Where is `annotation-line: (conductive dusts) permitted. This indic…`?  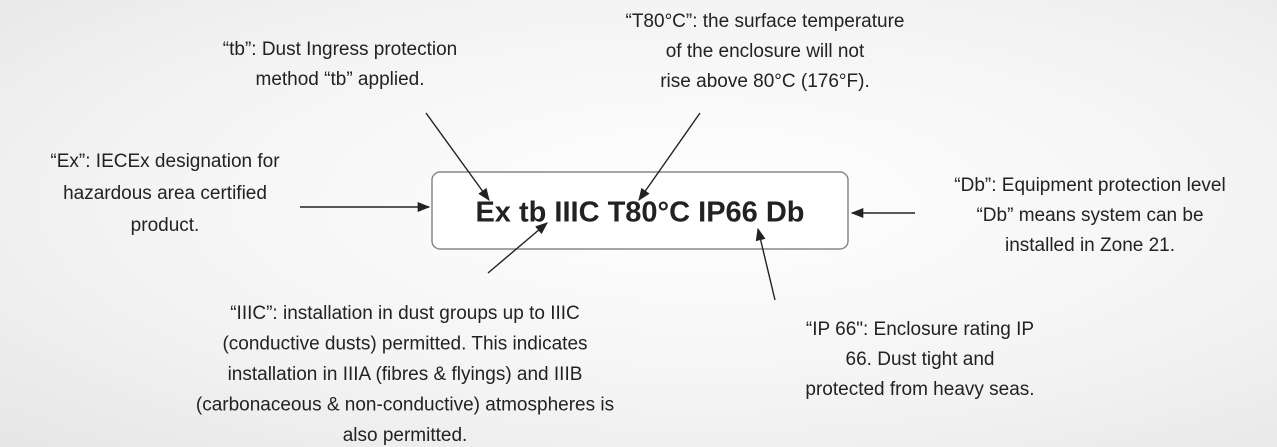 annotation-line: (conductive dusts) permitted. This indic… is located at coordinates (404, 344).